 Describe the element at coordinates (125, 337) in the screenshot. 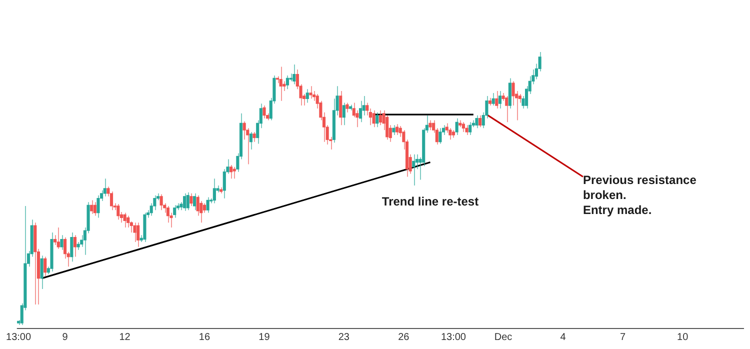

I see `x-tick-label: 12` at that location.